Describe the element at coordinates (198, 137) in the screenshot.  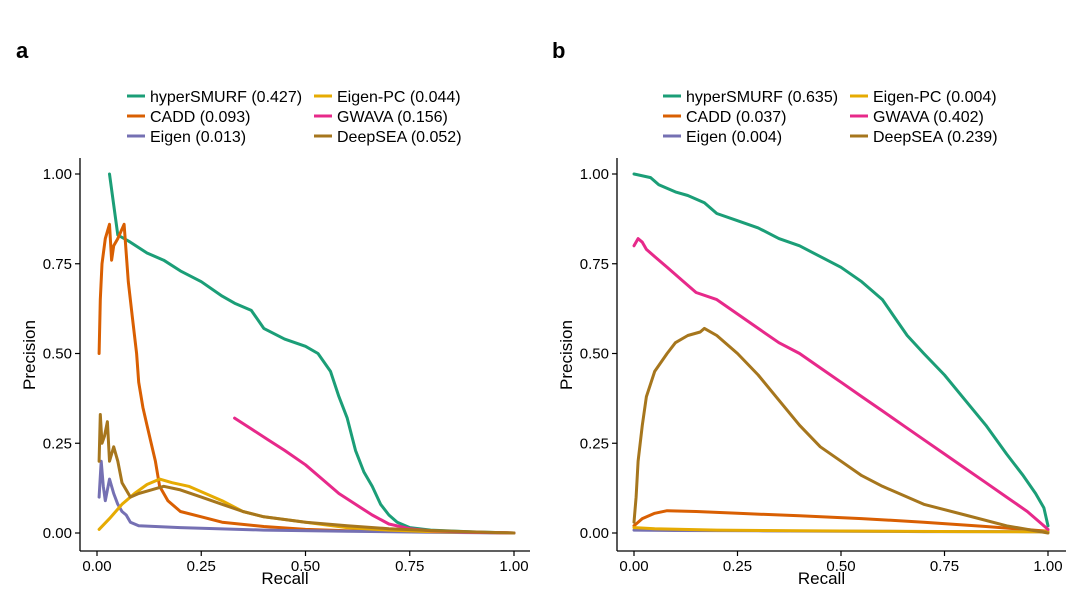
I see `legend-label: Eigen (0.013)` at that location.